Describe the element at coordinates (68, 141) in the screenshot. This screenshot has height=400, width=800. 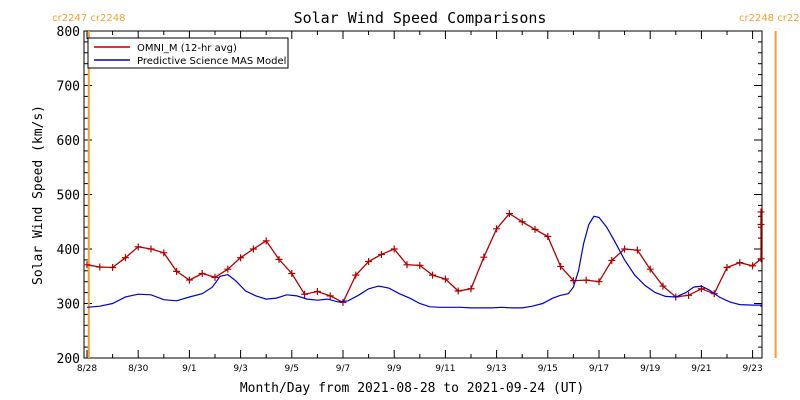
I see `y-tick-label: 600` at that location.